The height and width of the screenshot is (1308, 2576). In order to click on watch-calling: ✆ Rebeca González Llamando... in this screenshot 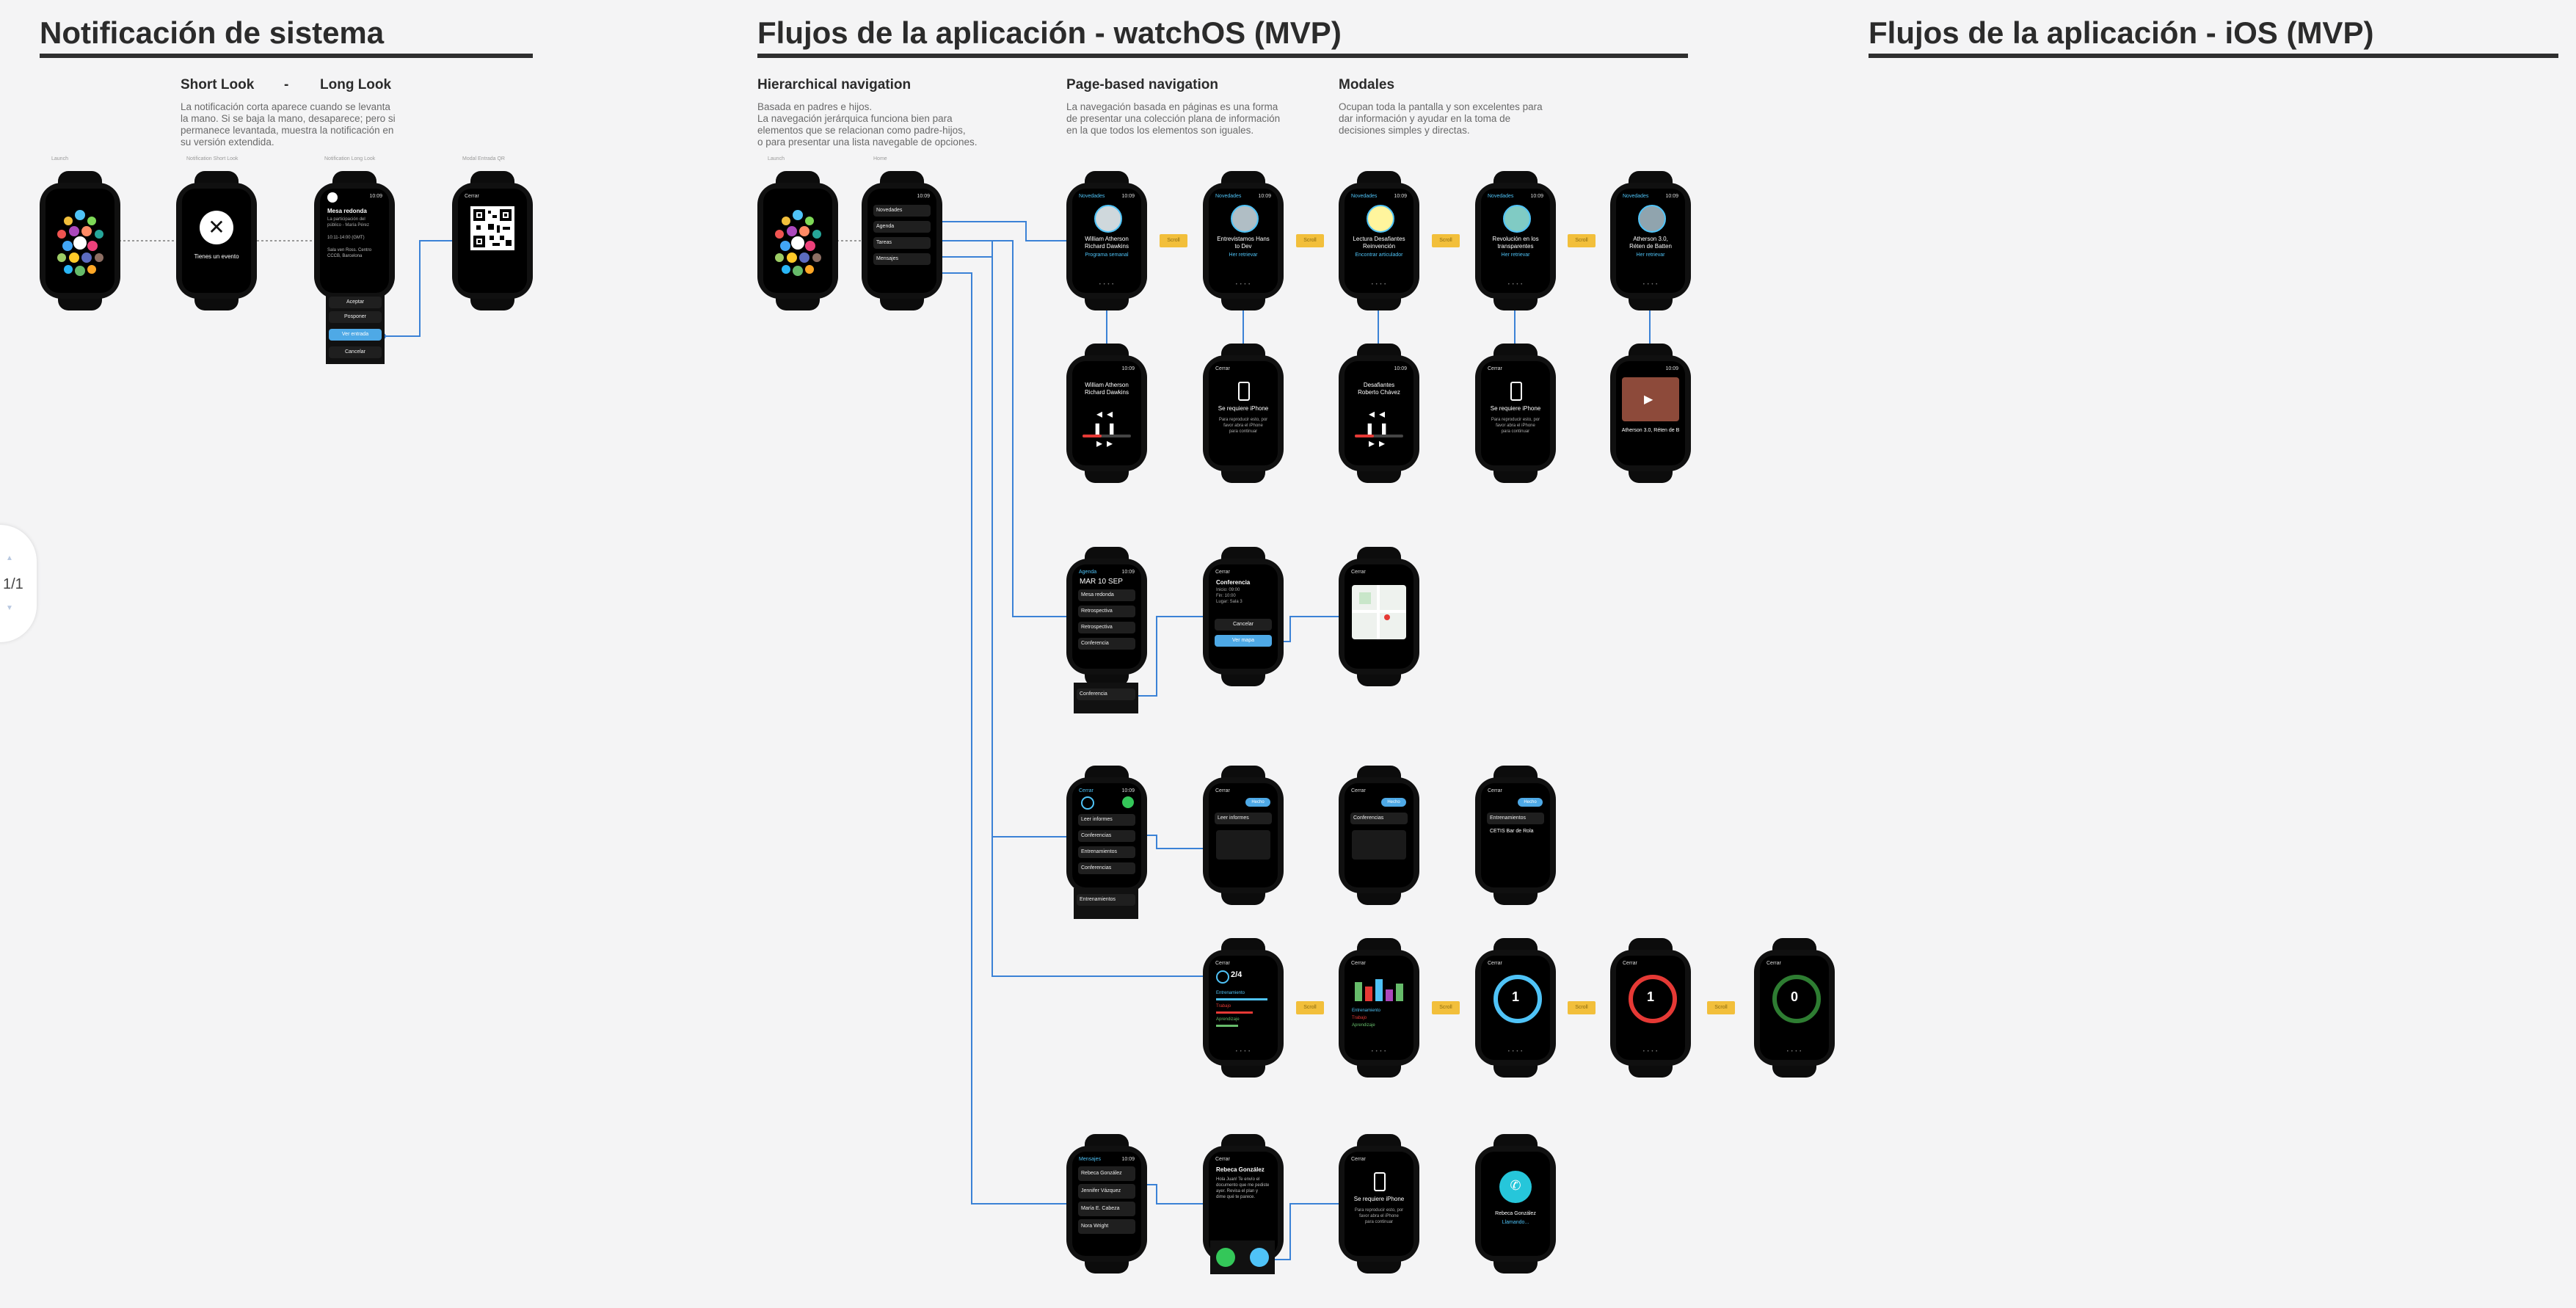, I will do `click(1515, 1204)`.